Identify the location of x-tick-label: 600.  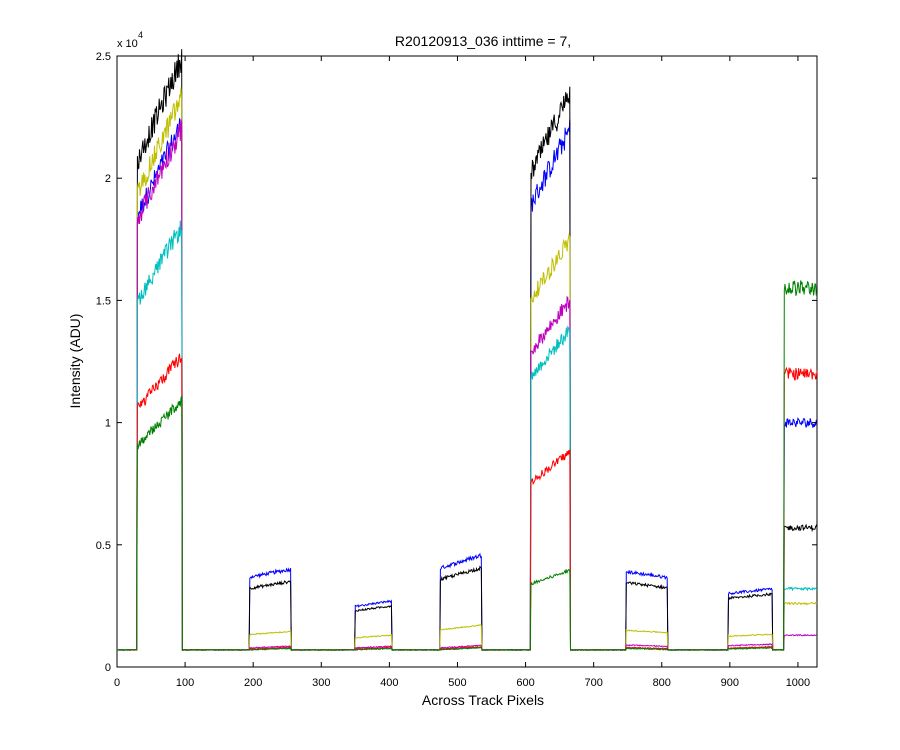
(525, 683).